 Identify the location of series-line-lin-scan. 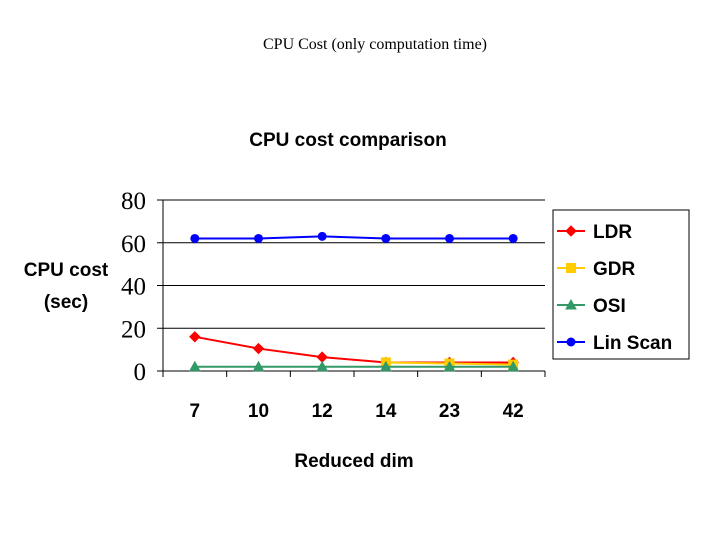
(354, 237).